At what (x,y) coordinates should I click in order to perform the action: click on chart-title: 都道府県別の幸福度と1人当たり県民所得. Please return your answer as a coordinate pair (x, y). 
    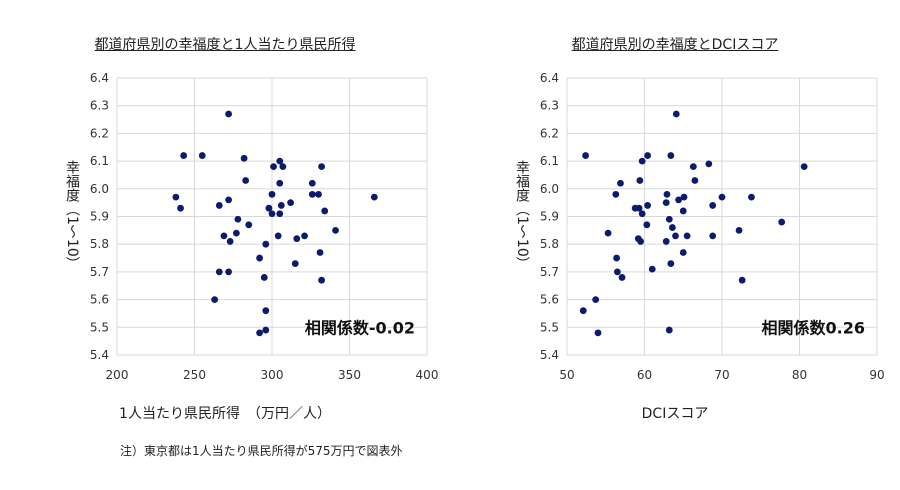
    Looking at the image, I should click on (225, 45).